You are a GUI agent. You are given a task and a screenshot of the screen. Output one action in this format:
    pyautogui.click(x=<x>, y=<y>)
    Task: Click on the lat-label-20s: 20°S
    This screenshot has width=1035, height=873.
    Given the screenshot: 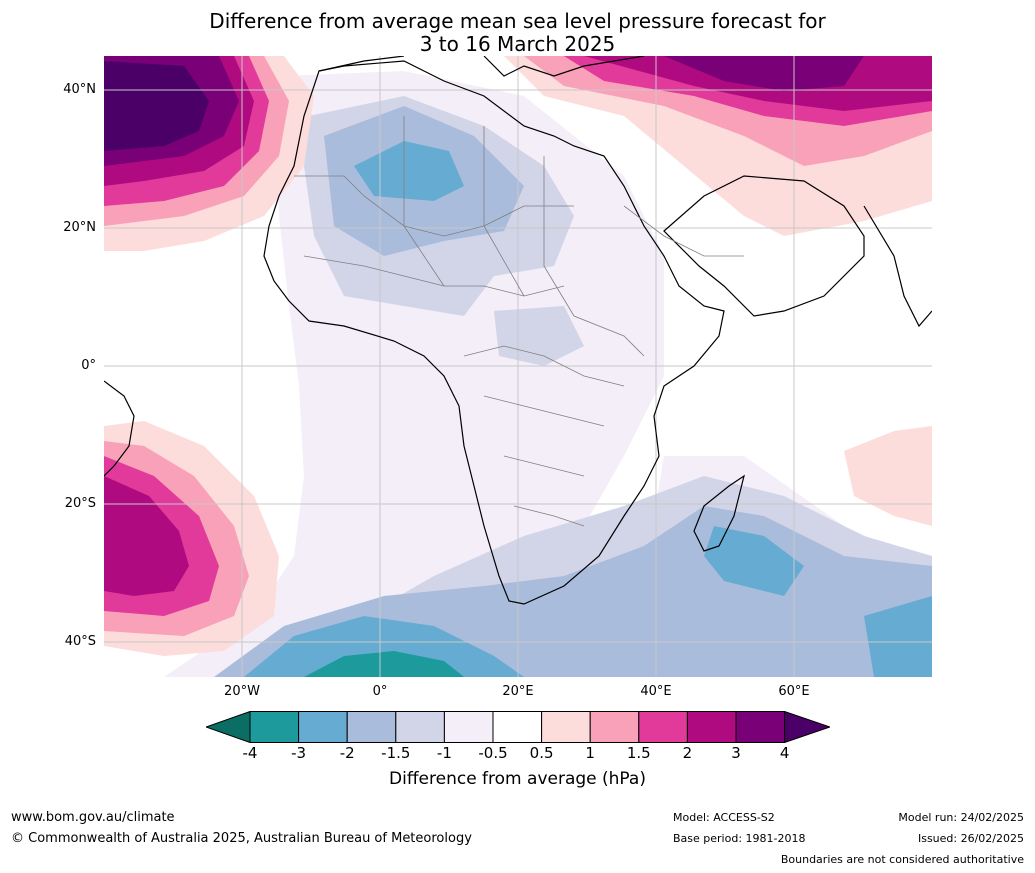 What is the action you would take?
    pyautogui.click(x=80, y=503)
    